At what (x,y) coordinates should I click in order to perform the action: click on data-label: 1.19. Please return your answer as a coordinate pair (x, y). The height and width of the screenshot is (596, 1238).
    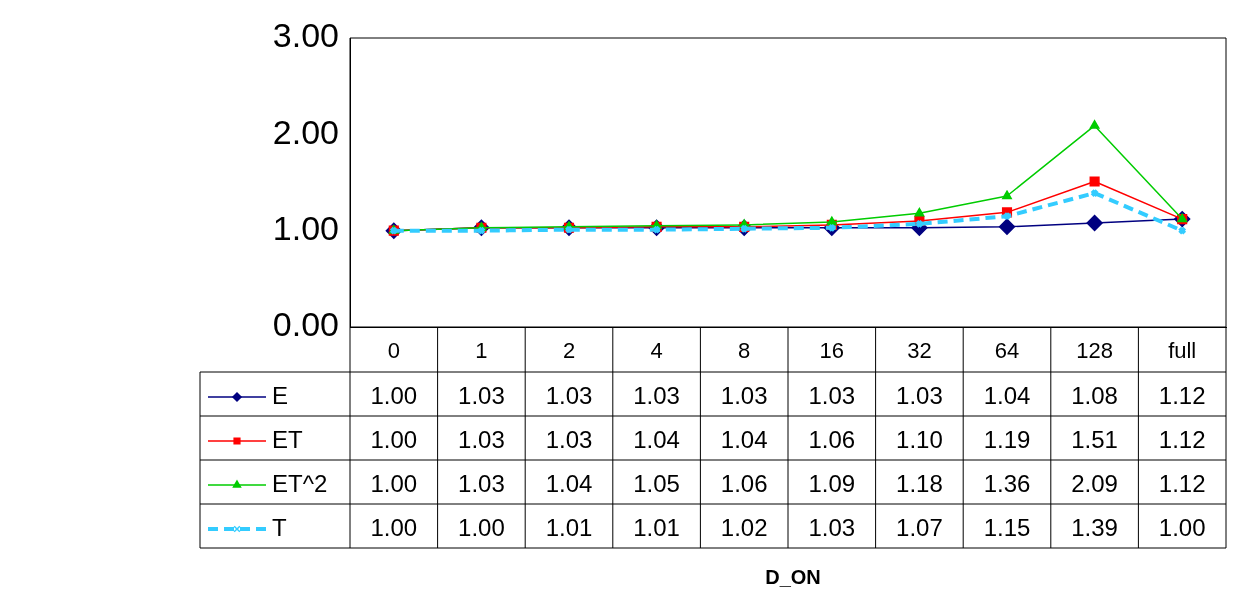
    Looking at the image, I should click on (1007, 439).